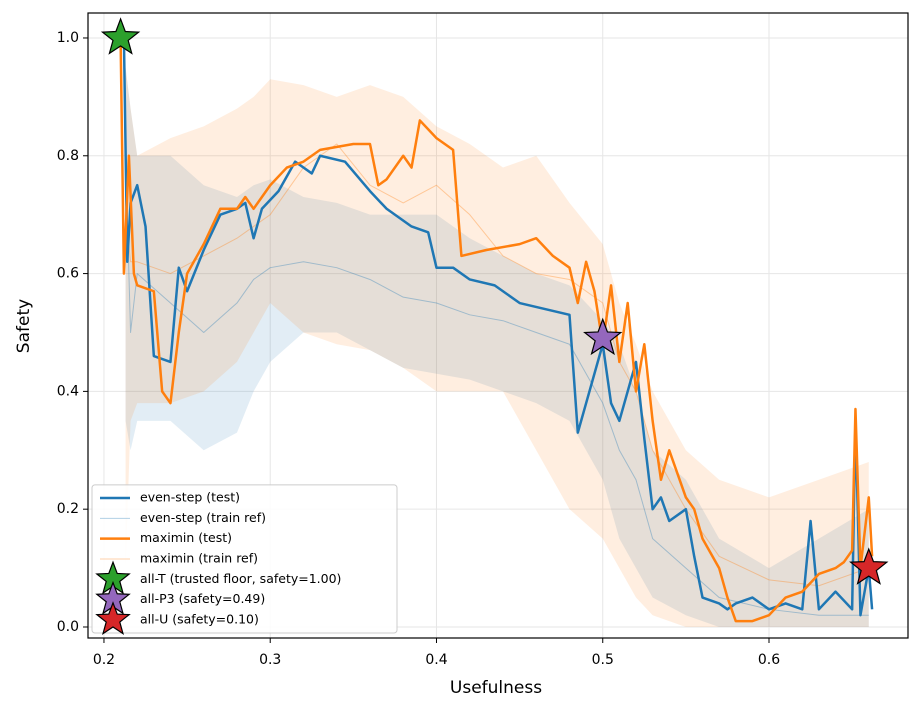  What do you see at coordinates (68, 627) in the screenshot?
I see `y-tick-label: 0.0` at bounding box center [68, 627].